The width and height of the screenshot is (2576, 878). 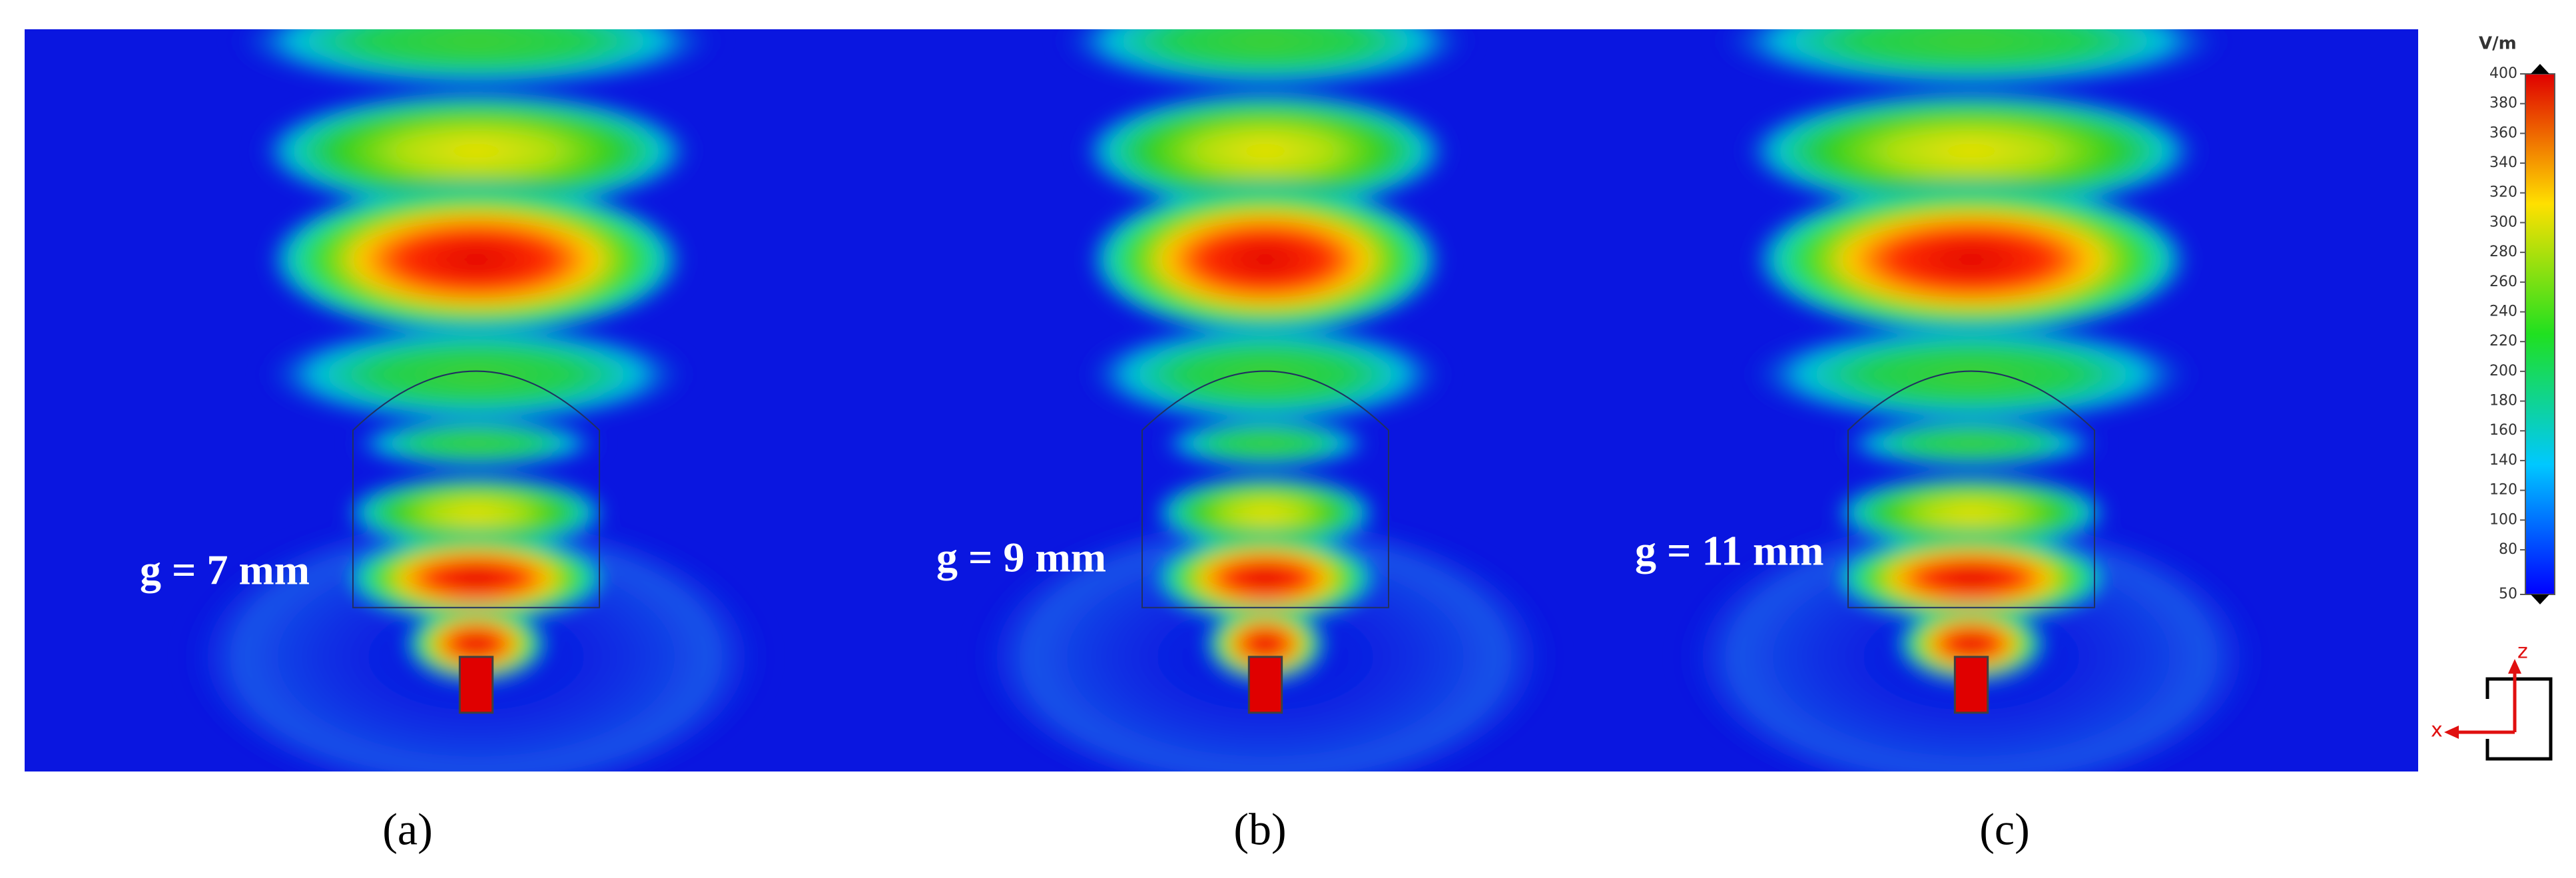 What do you see at coordinates (2508, 594) in the screenshot?
I see `colorbar-tick-label: 50` at bounding box center [2508, 594].